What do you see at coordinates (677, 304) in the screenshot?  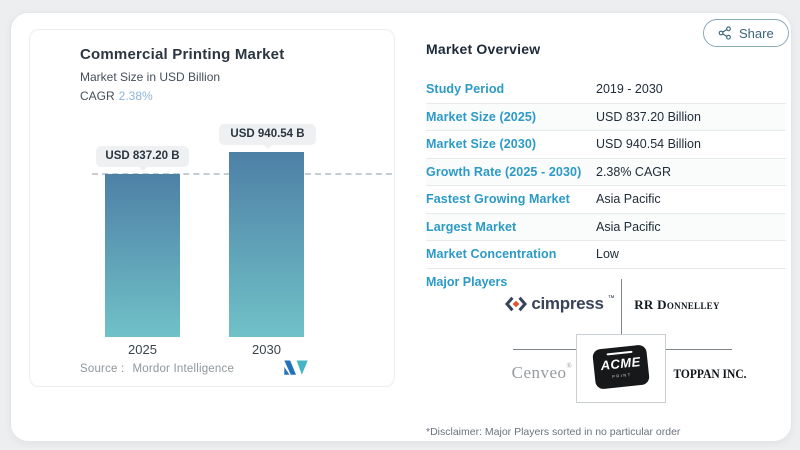 I see `rr-donnelley-logo: RR Donnelley` at bounding box center [677, 304].